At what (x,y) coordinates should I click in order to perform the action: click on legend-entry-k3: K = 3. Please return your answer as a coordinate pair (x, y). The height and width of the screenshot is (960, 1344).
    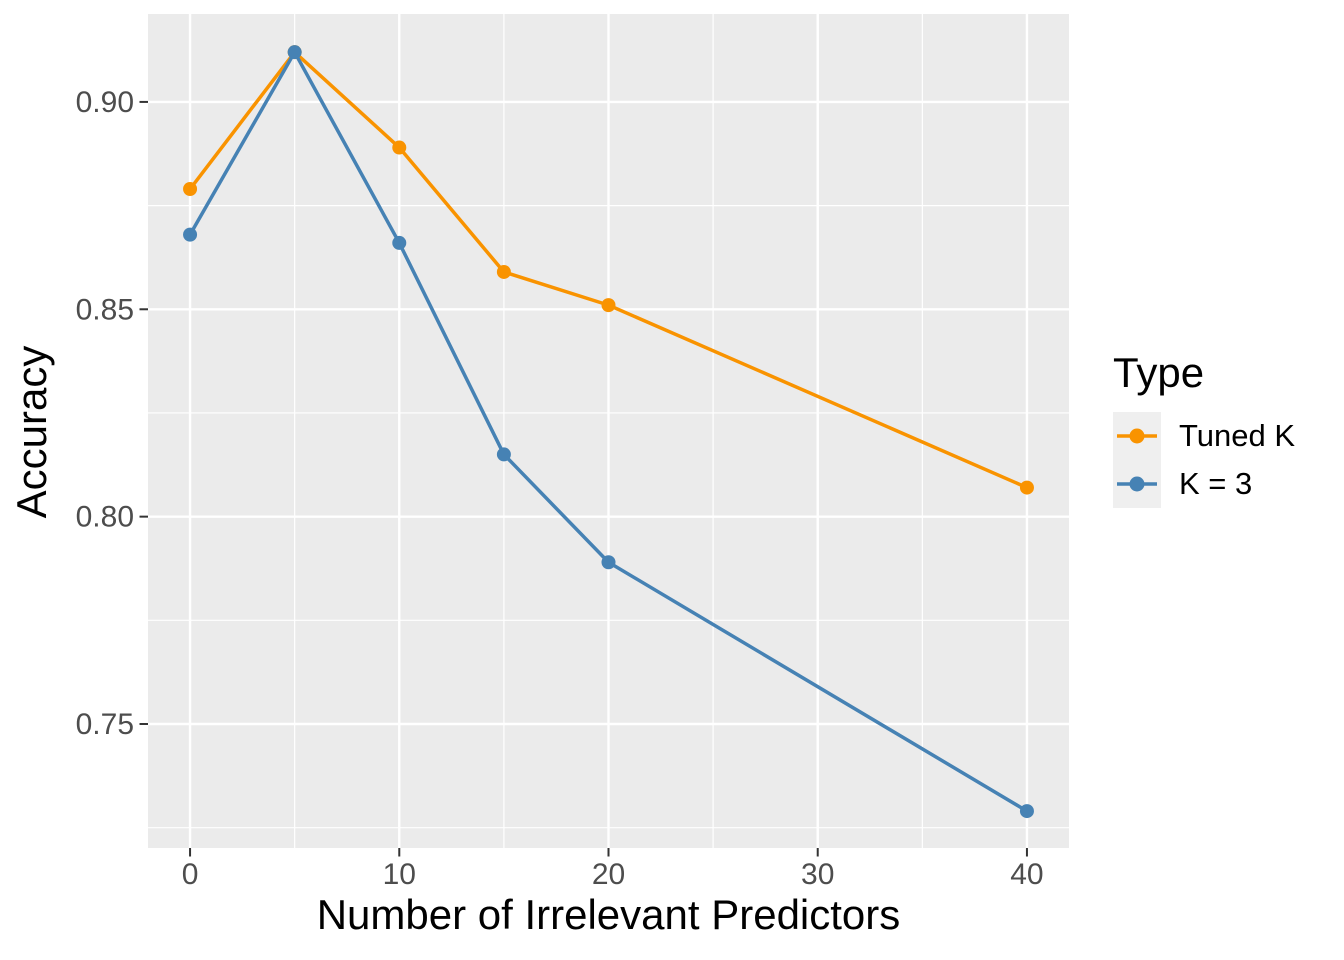
    Looking at the image, I should click on (1204, 484).